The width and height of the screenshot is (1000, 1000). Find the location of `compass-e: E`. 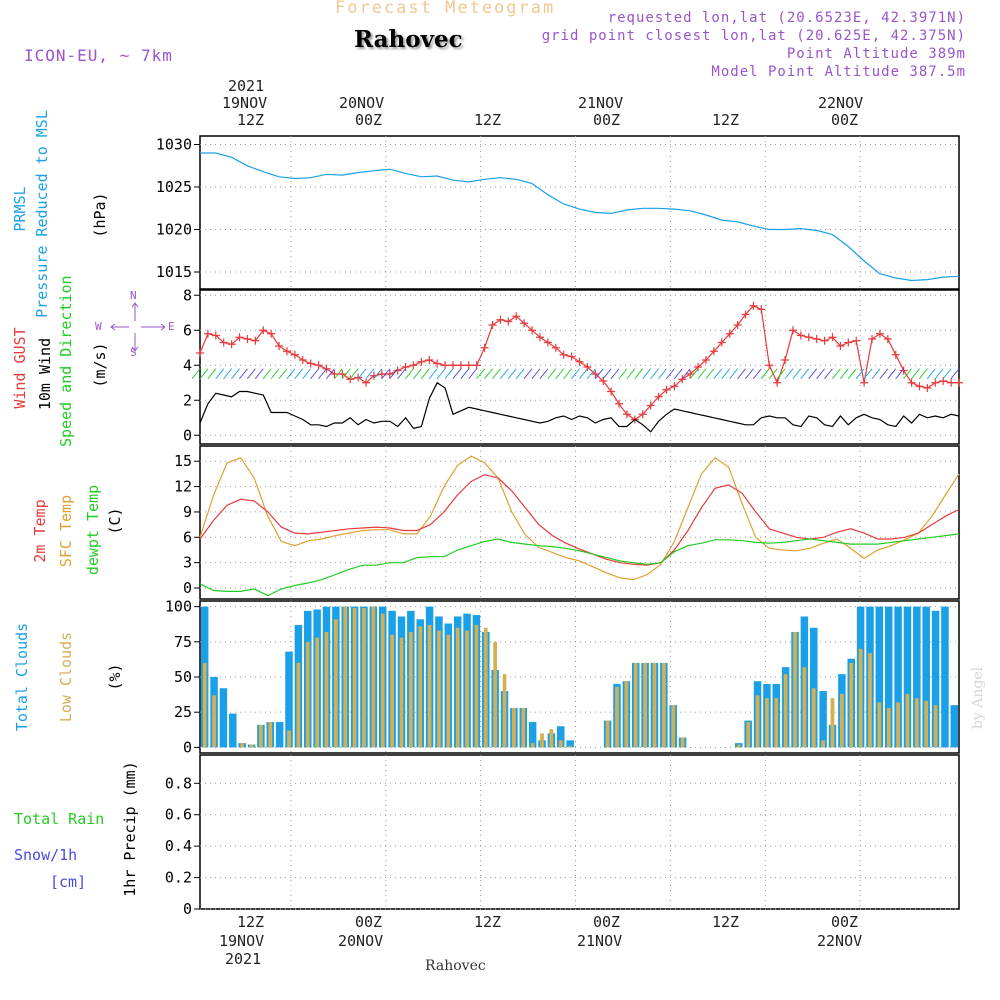

compass-e: E is located at coordinates (171, 326).